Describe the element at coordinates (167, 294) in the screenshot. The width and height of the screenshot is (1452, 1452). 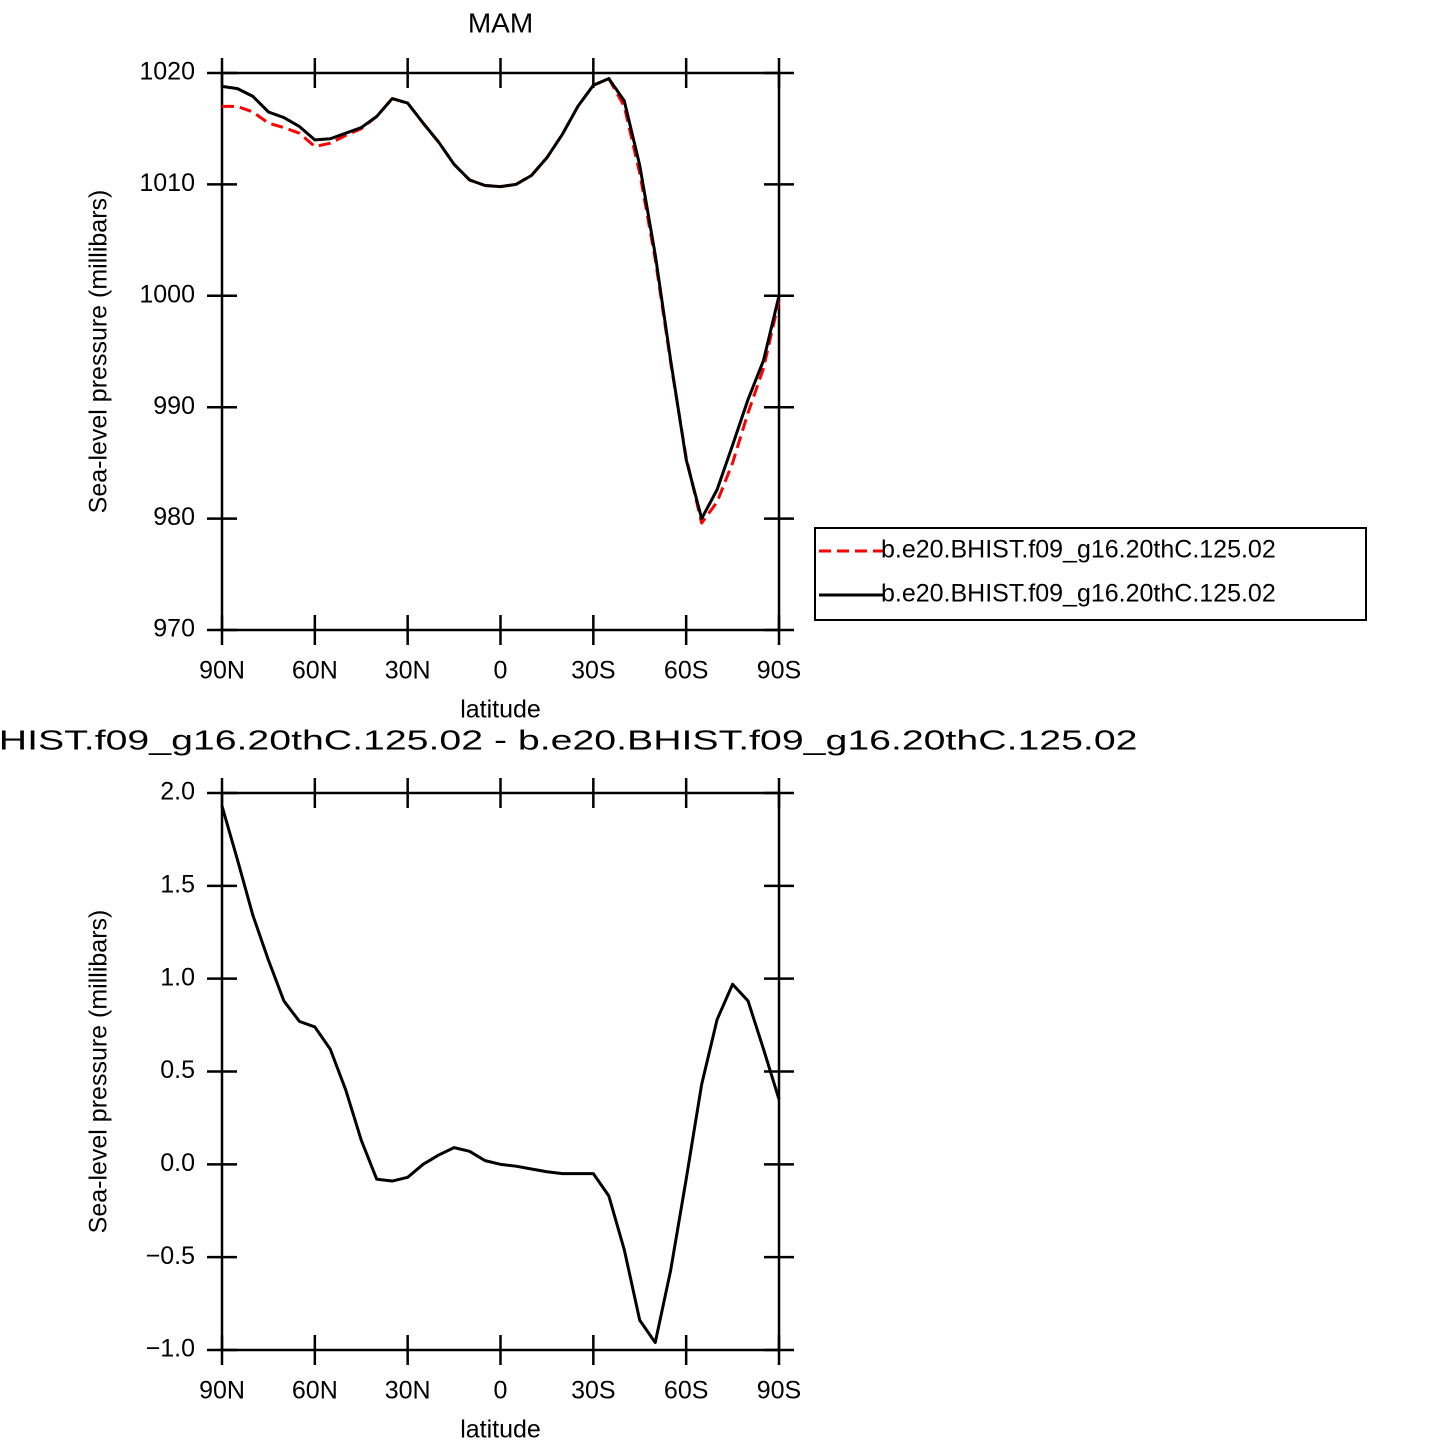
I see `y-tick-label: 1000` at that location.